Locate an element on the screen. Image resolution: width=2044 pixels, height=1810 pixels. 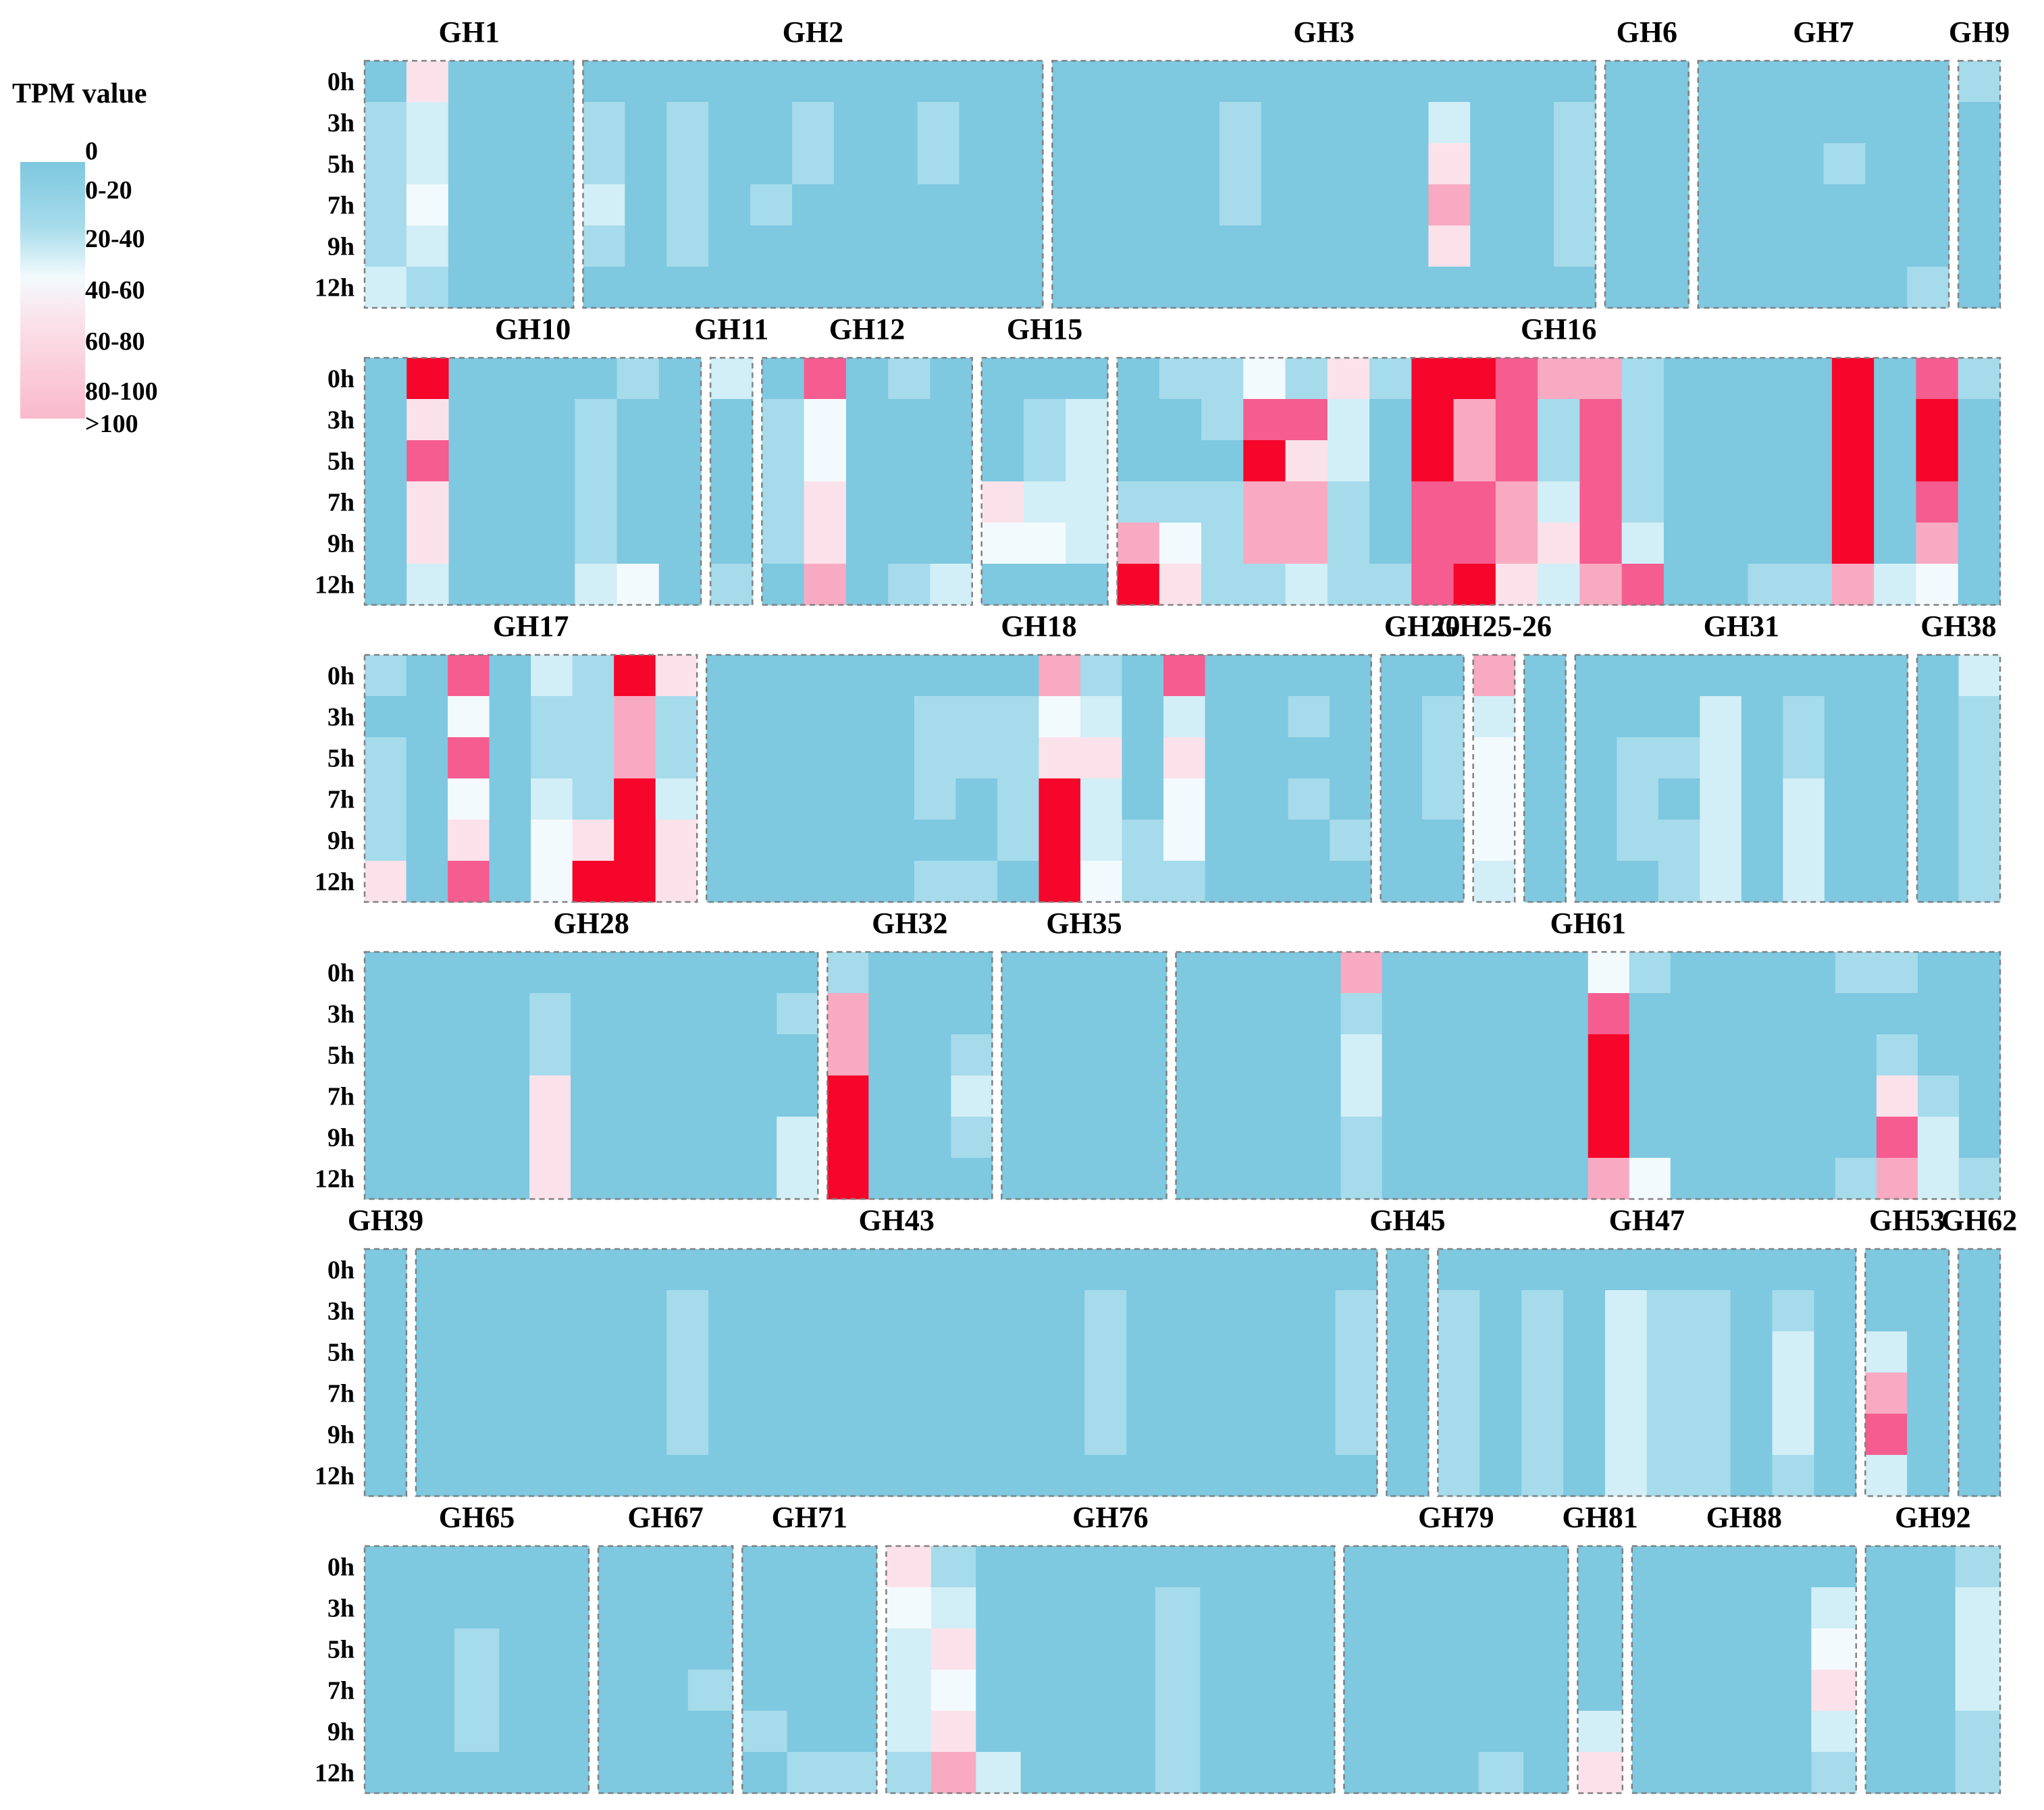
legend-label-6: >100 is located at coordinates (111, 424).